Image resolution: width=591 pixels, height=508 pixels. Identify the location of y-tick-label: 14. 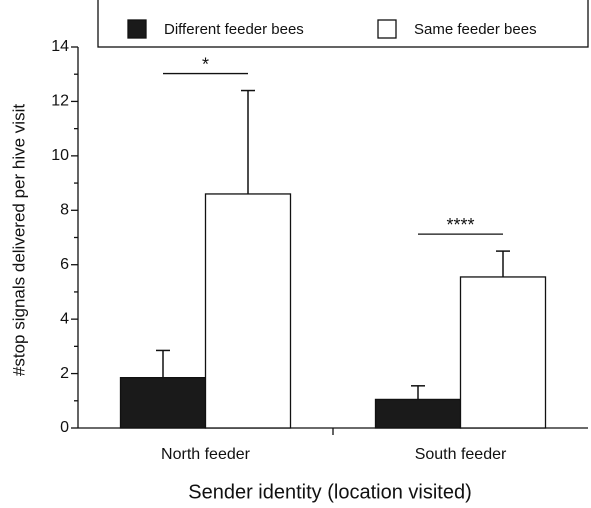
(60, 46).